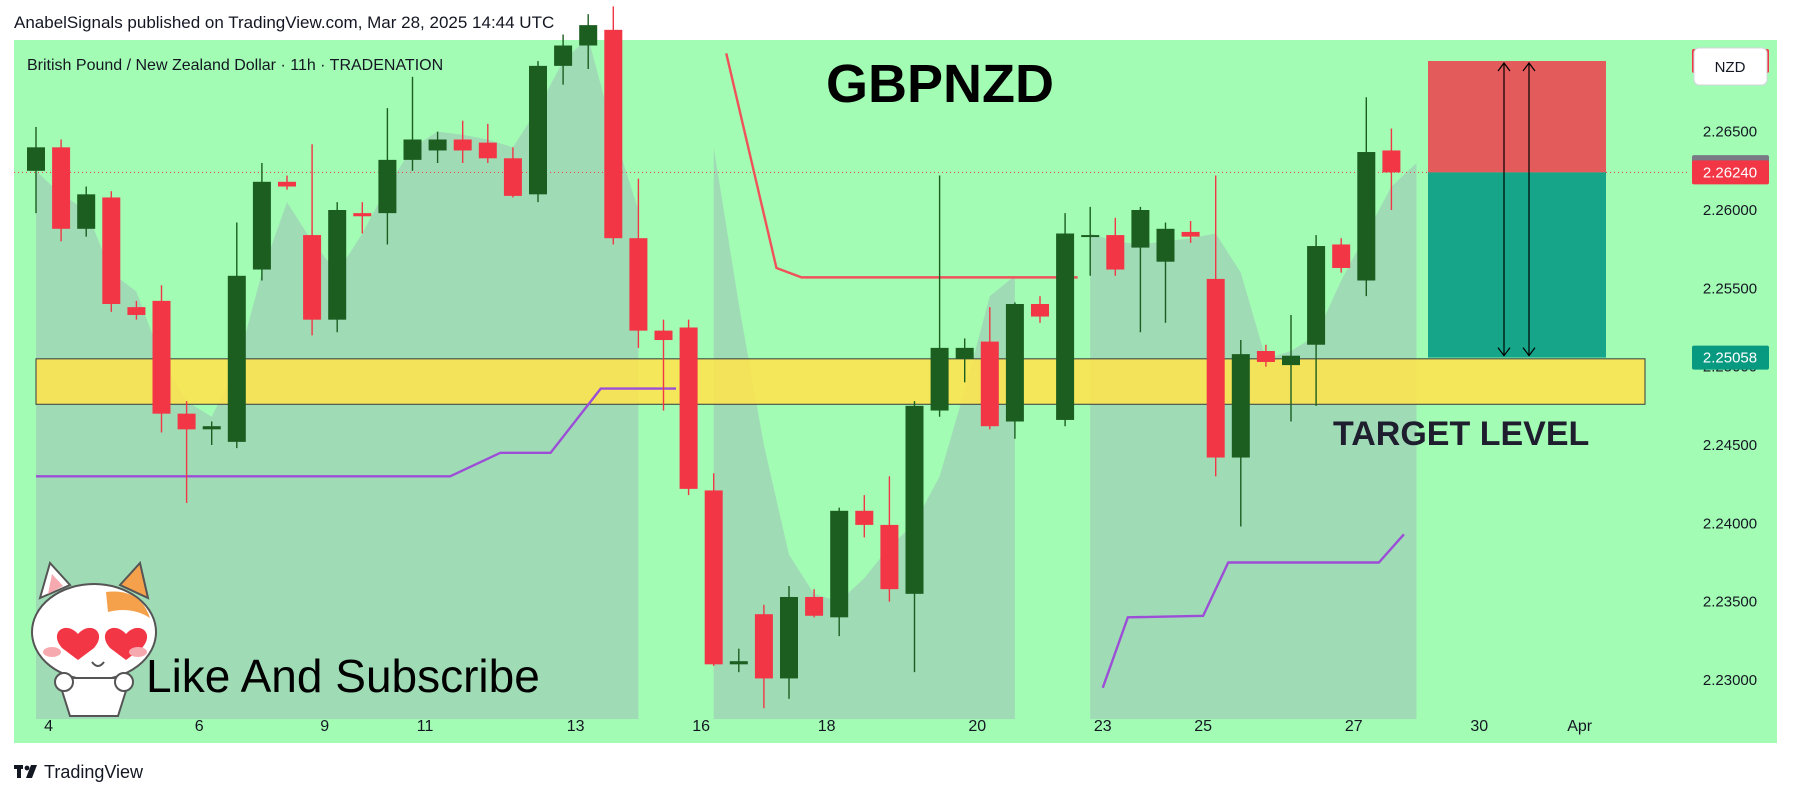  I want to click on time-tick-label: 27, so click(1354, 726).